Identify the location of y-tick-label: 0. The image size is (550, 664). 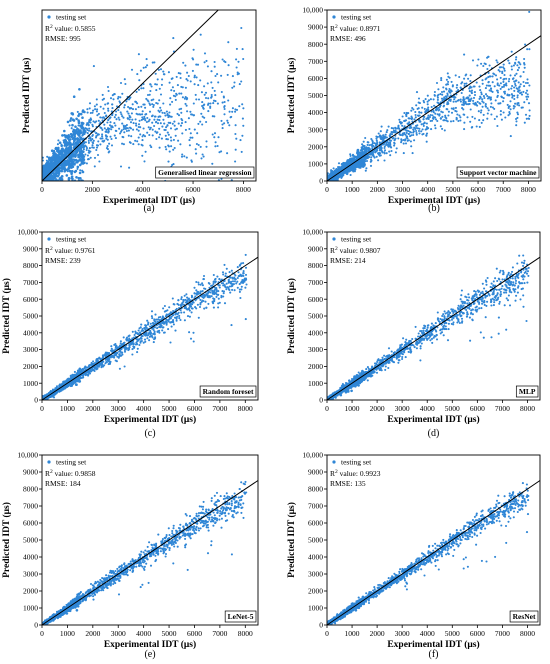
(321, 181).